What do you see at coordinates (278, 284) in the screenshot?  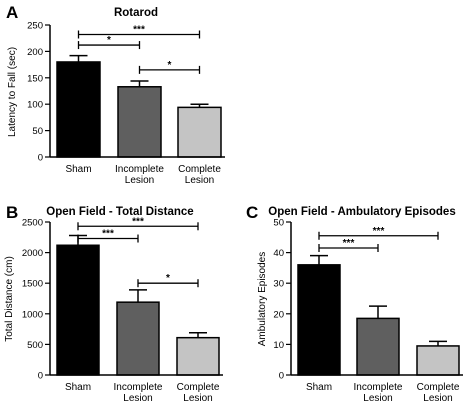 I see `y-tick-label: 30` at bounding box center [278, 284].